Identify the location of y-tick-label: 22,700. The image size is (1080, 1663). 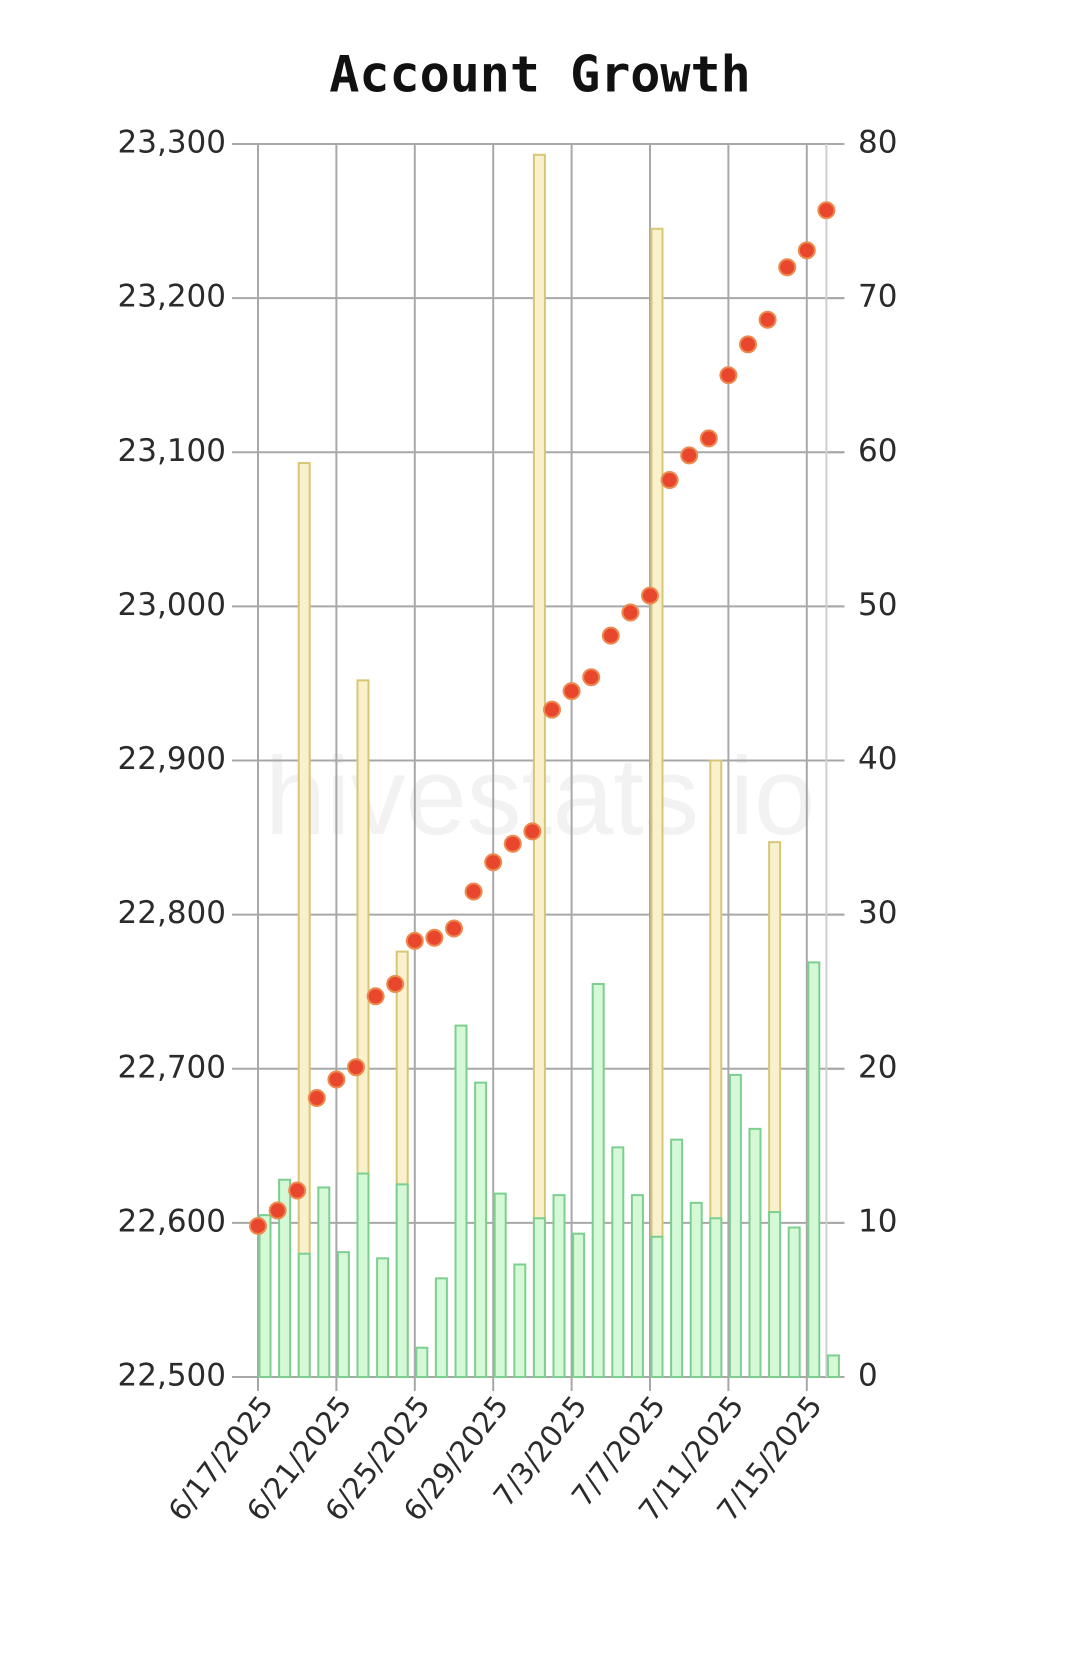
(172, 1067).